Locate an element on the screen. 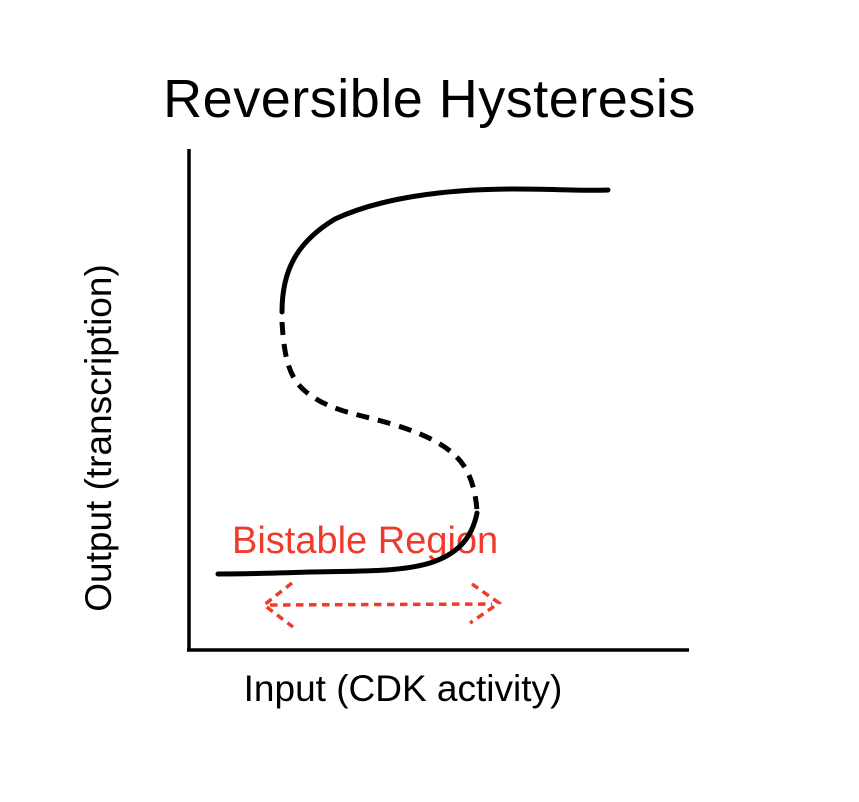 This screenshot has width=859, height=802. lower-stable-branch-curve is located at coordinates (347, 543).